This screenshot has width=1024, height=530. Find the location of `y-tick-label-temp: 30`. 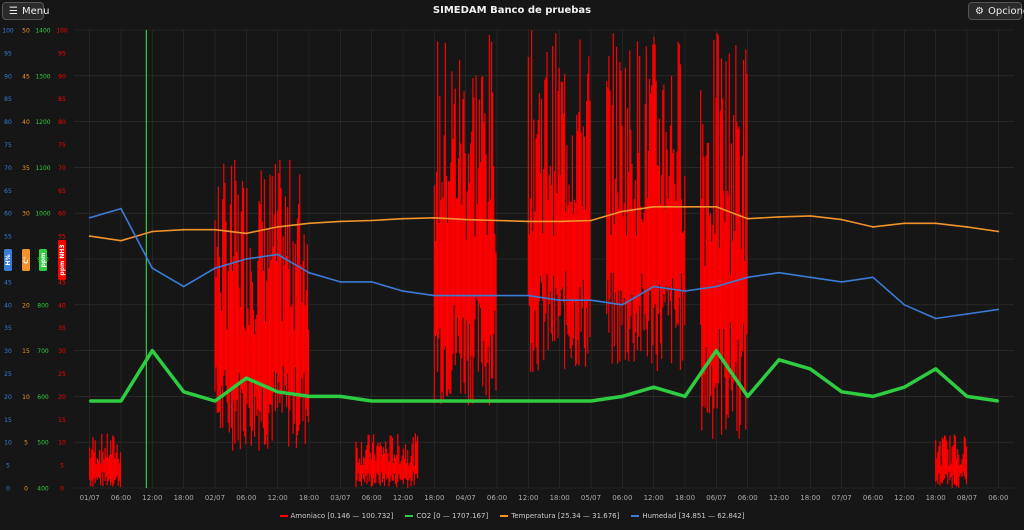

y-tick-label-temp: 30 is located at coordinates (26, 214).